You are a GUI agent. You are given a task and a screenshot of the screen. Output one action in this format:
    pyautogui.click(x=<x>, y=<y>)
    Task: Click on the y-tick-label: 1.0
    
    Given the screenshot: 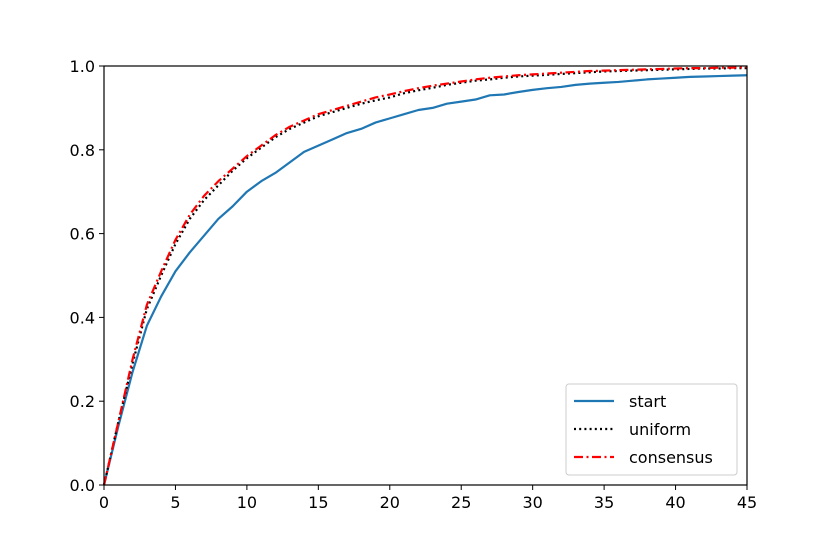 What is the action you would take?
    pyautogui.click(x=82, y=66)
    